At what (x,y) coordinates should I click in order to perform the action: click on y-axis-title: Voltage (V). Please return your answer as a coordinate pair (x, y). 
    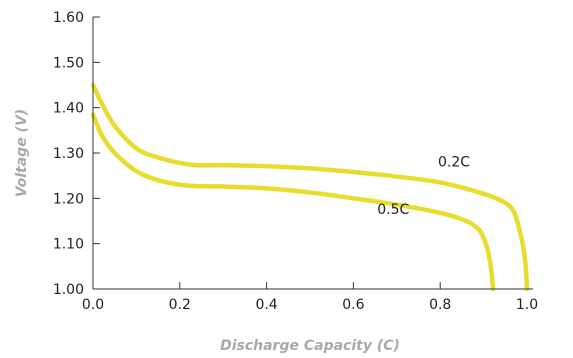
    Looking at the image, I should click on (22, 153).